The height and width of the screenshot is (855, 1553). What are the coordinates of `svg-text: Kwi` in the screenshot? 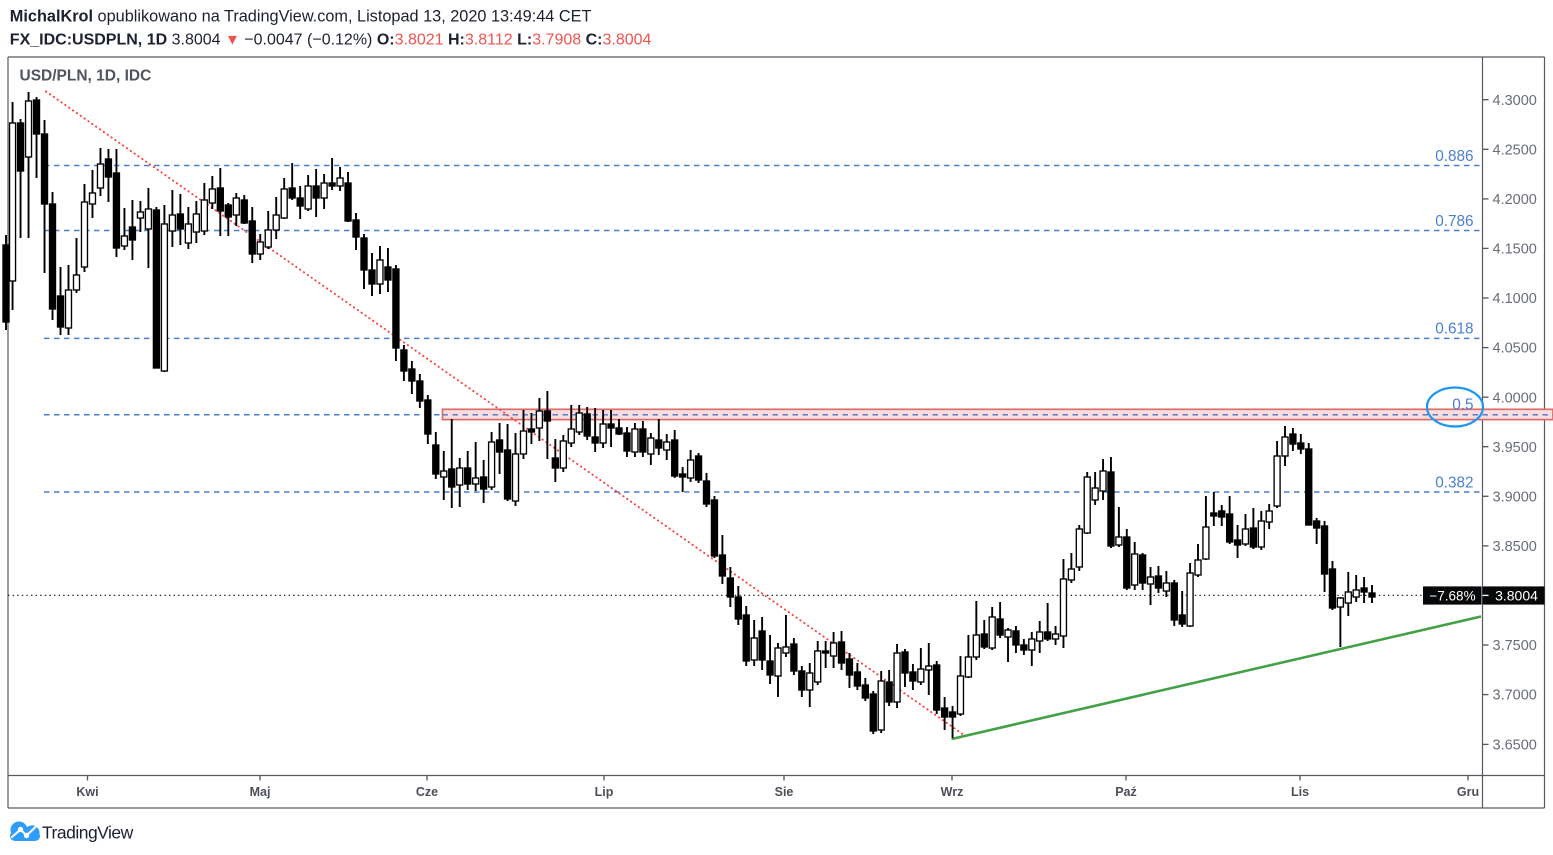 It's located at (87, 792).